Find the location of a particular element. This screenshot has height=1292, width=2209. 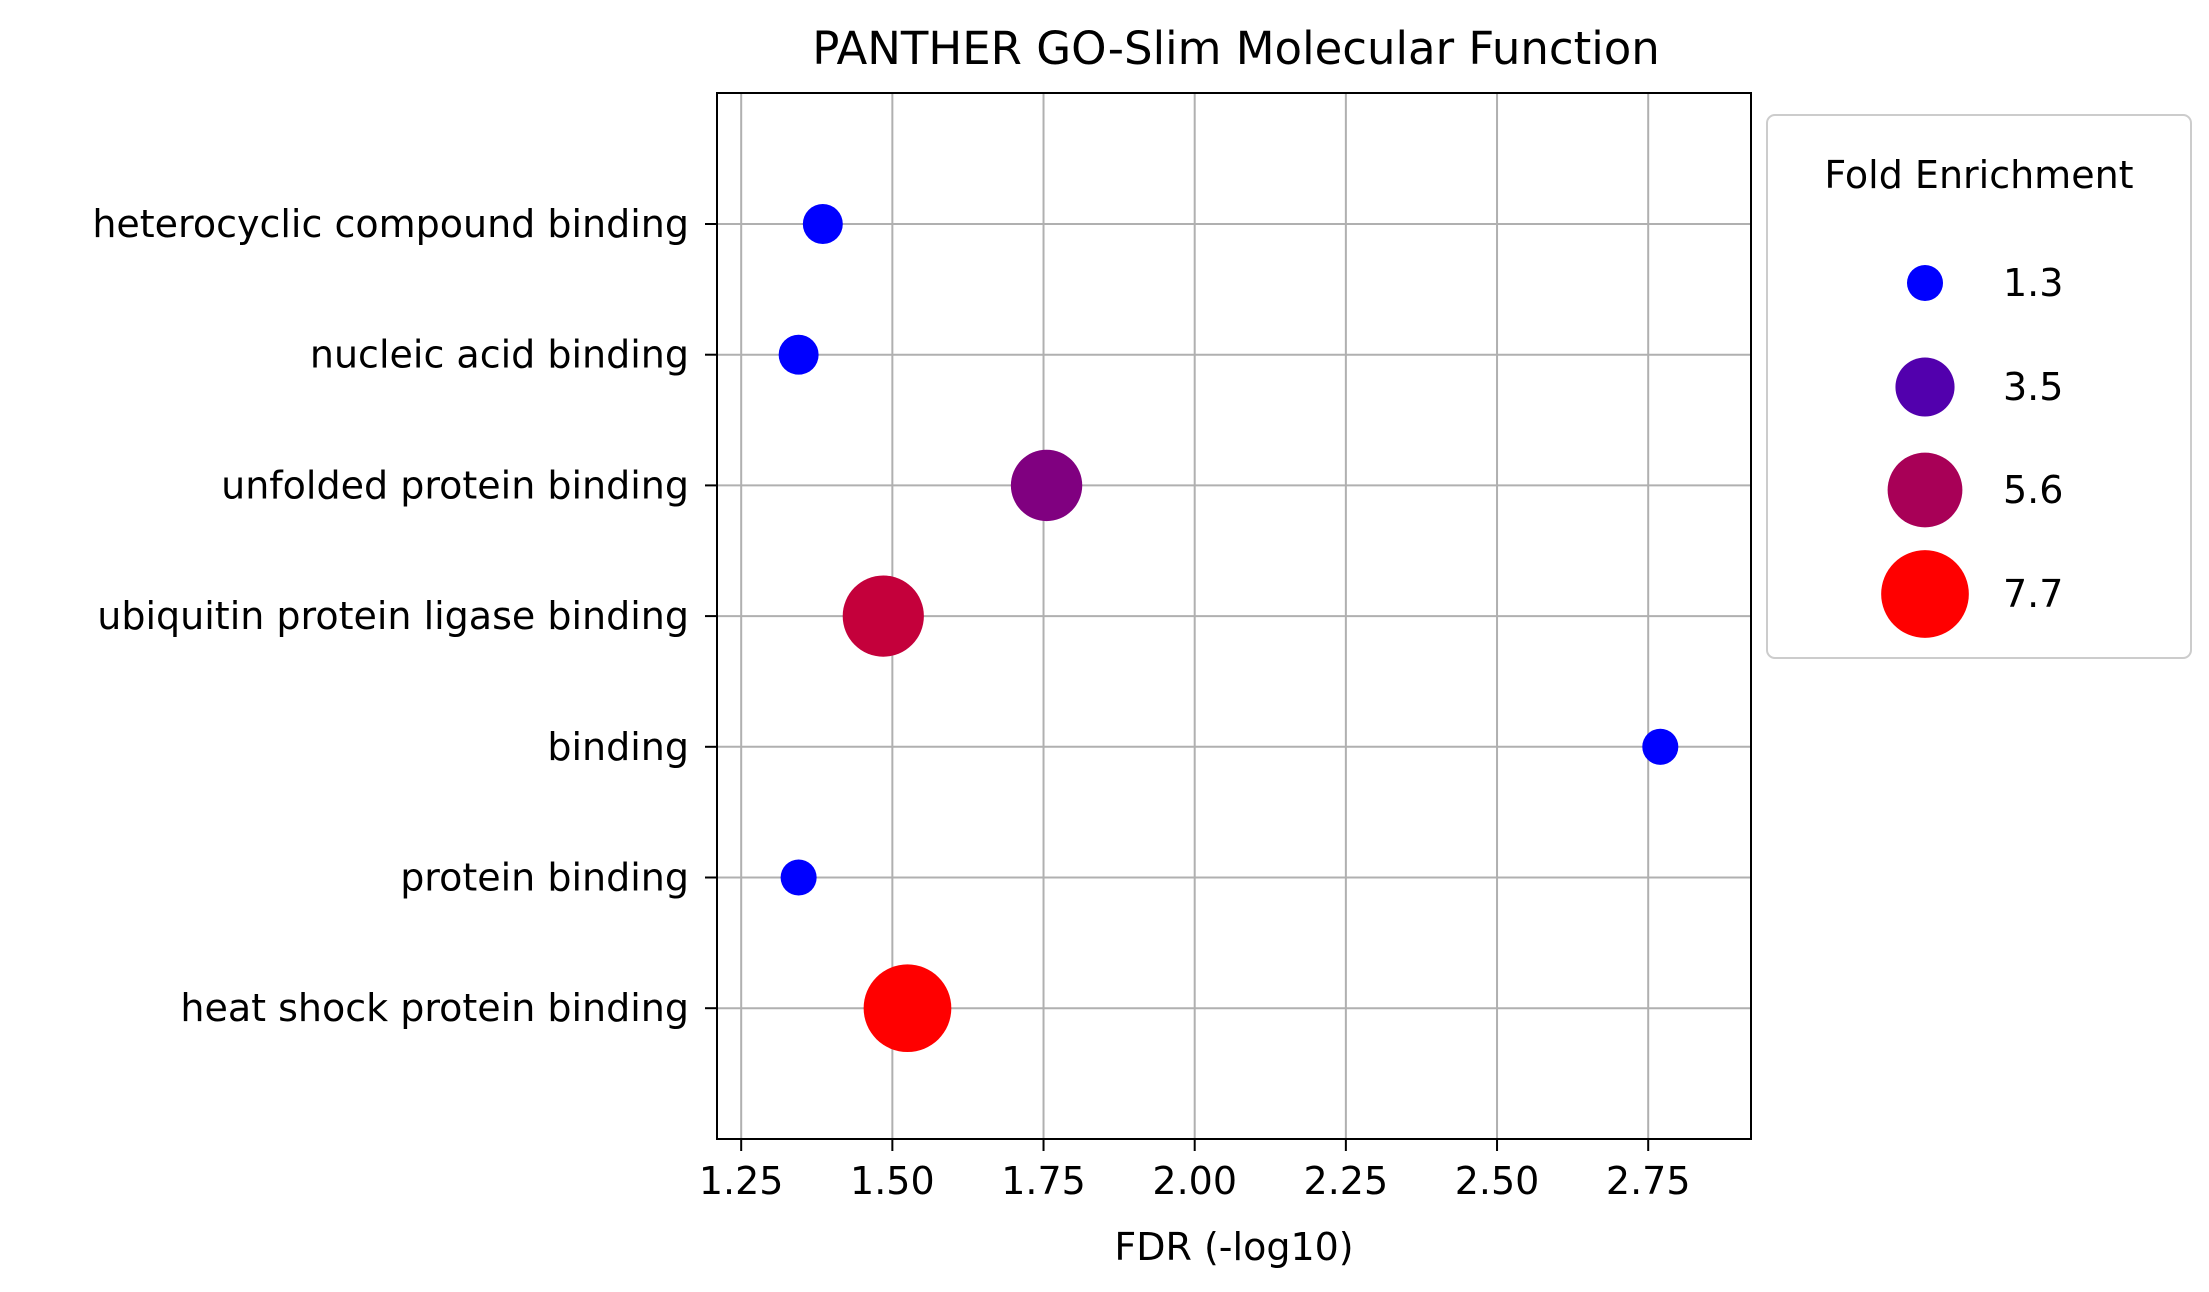

legend-label: 7.7 is located at coordinates (2033, 594).